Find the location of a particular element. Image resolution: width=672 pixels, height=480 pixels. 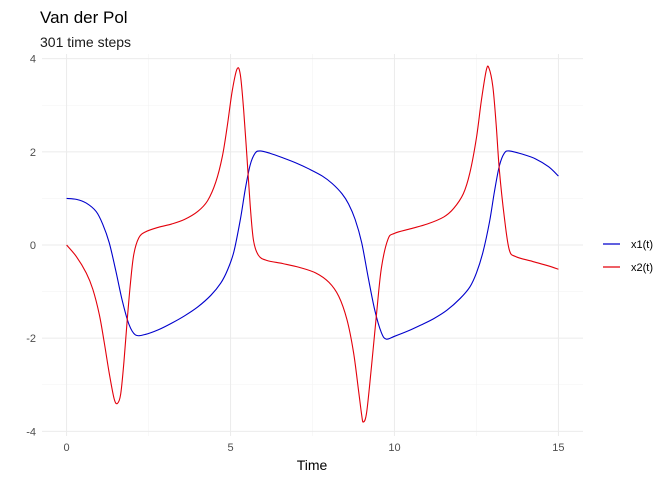

y-tick-label: -2 is located at coordinates (31, 339).